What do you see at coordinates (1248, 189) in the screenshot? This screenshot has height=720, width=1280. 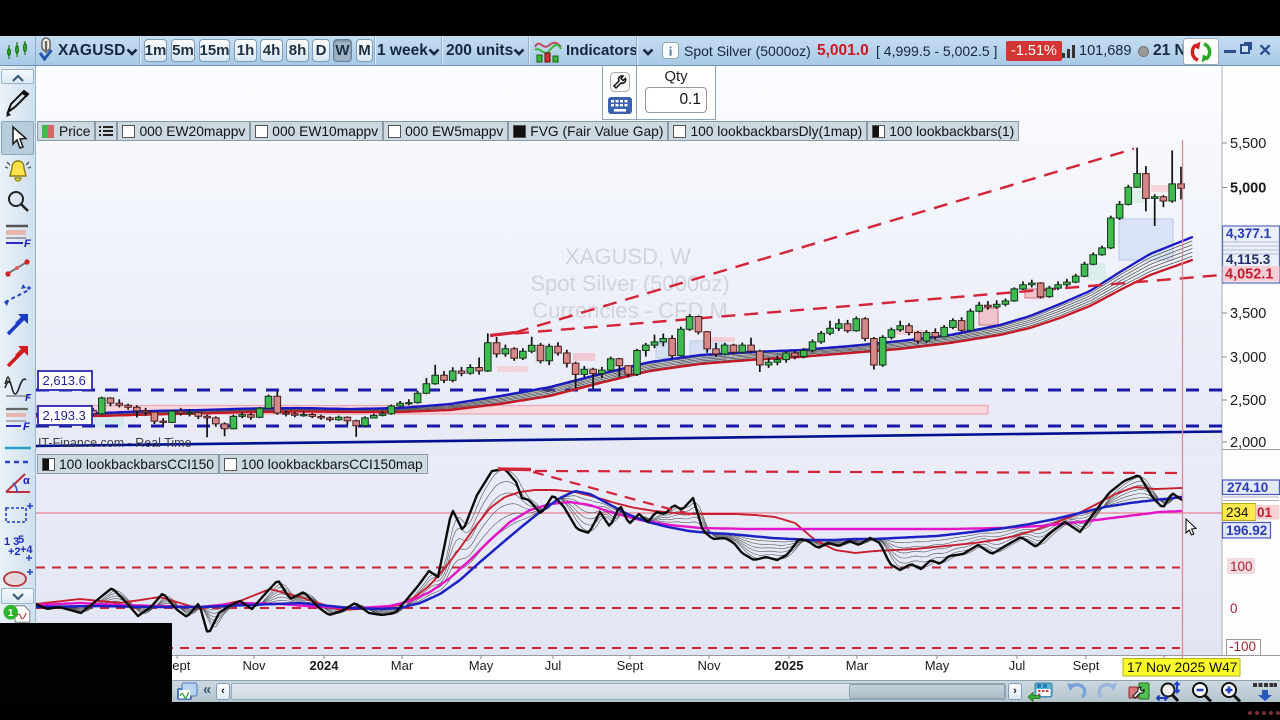 I see `svg-text: 5,000` at bounding box center [1248, 189].